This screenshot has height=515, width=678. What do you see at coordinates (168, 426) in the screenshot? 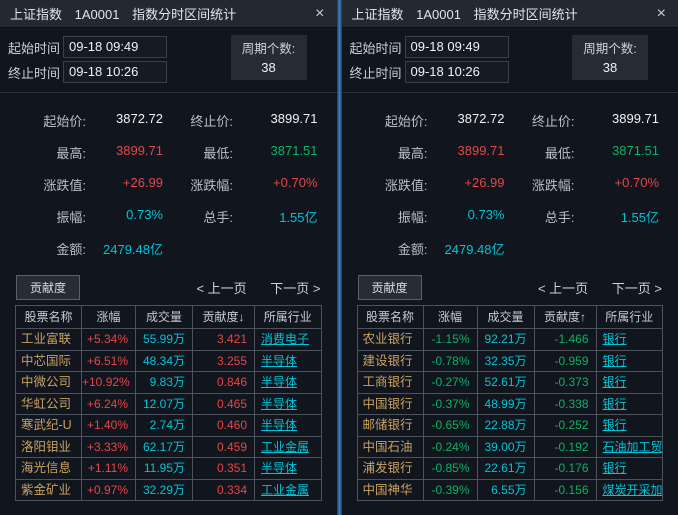
I see `table-row: 寒武纪-U +1.40% 2.74万 0.460 半导体` at bounding box center [168, 426].